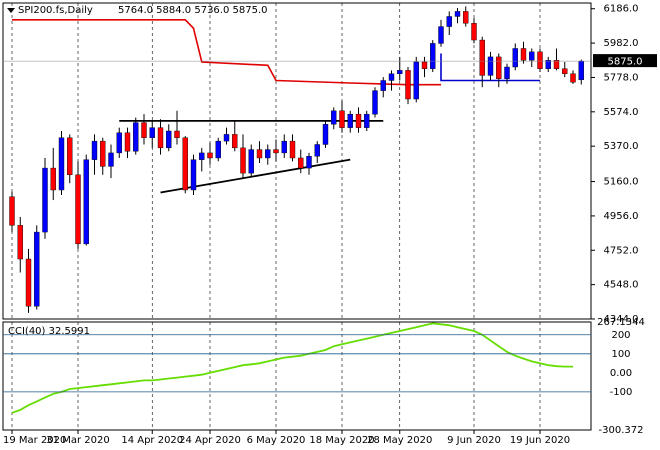 Image resolution: width=660 pixels, height=450 pixels. What do you see at coordinates (11, 10) in the screenshot?
I see `collapse-triangle-icon` at bounding box center [11, 10].